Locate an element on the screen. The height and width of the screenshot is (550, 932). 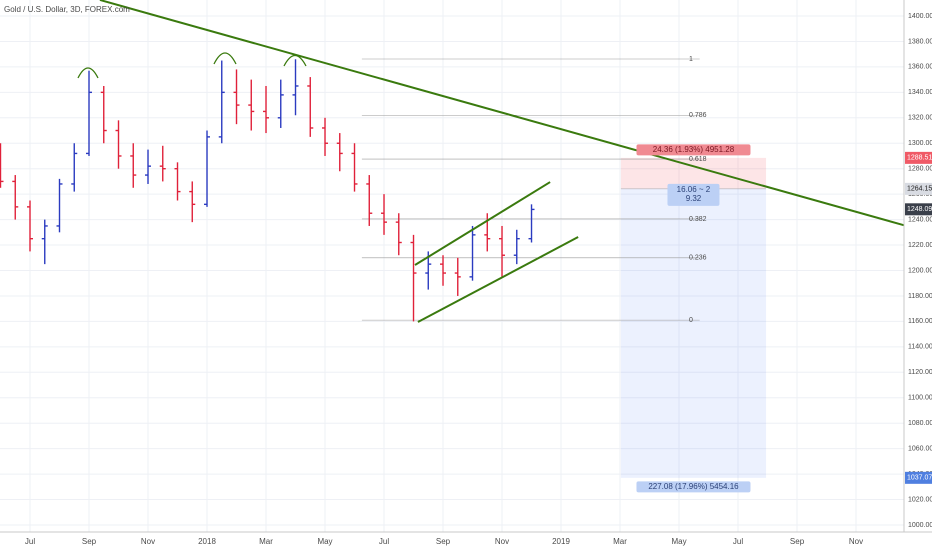
y-tick-label: 1000.00 is located at coordinates (920, 525).